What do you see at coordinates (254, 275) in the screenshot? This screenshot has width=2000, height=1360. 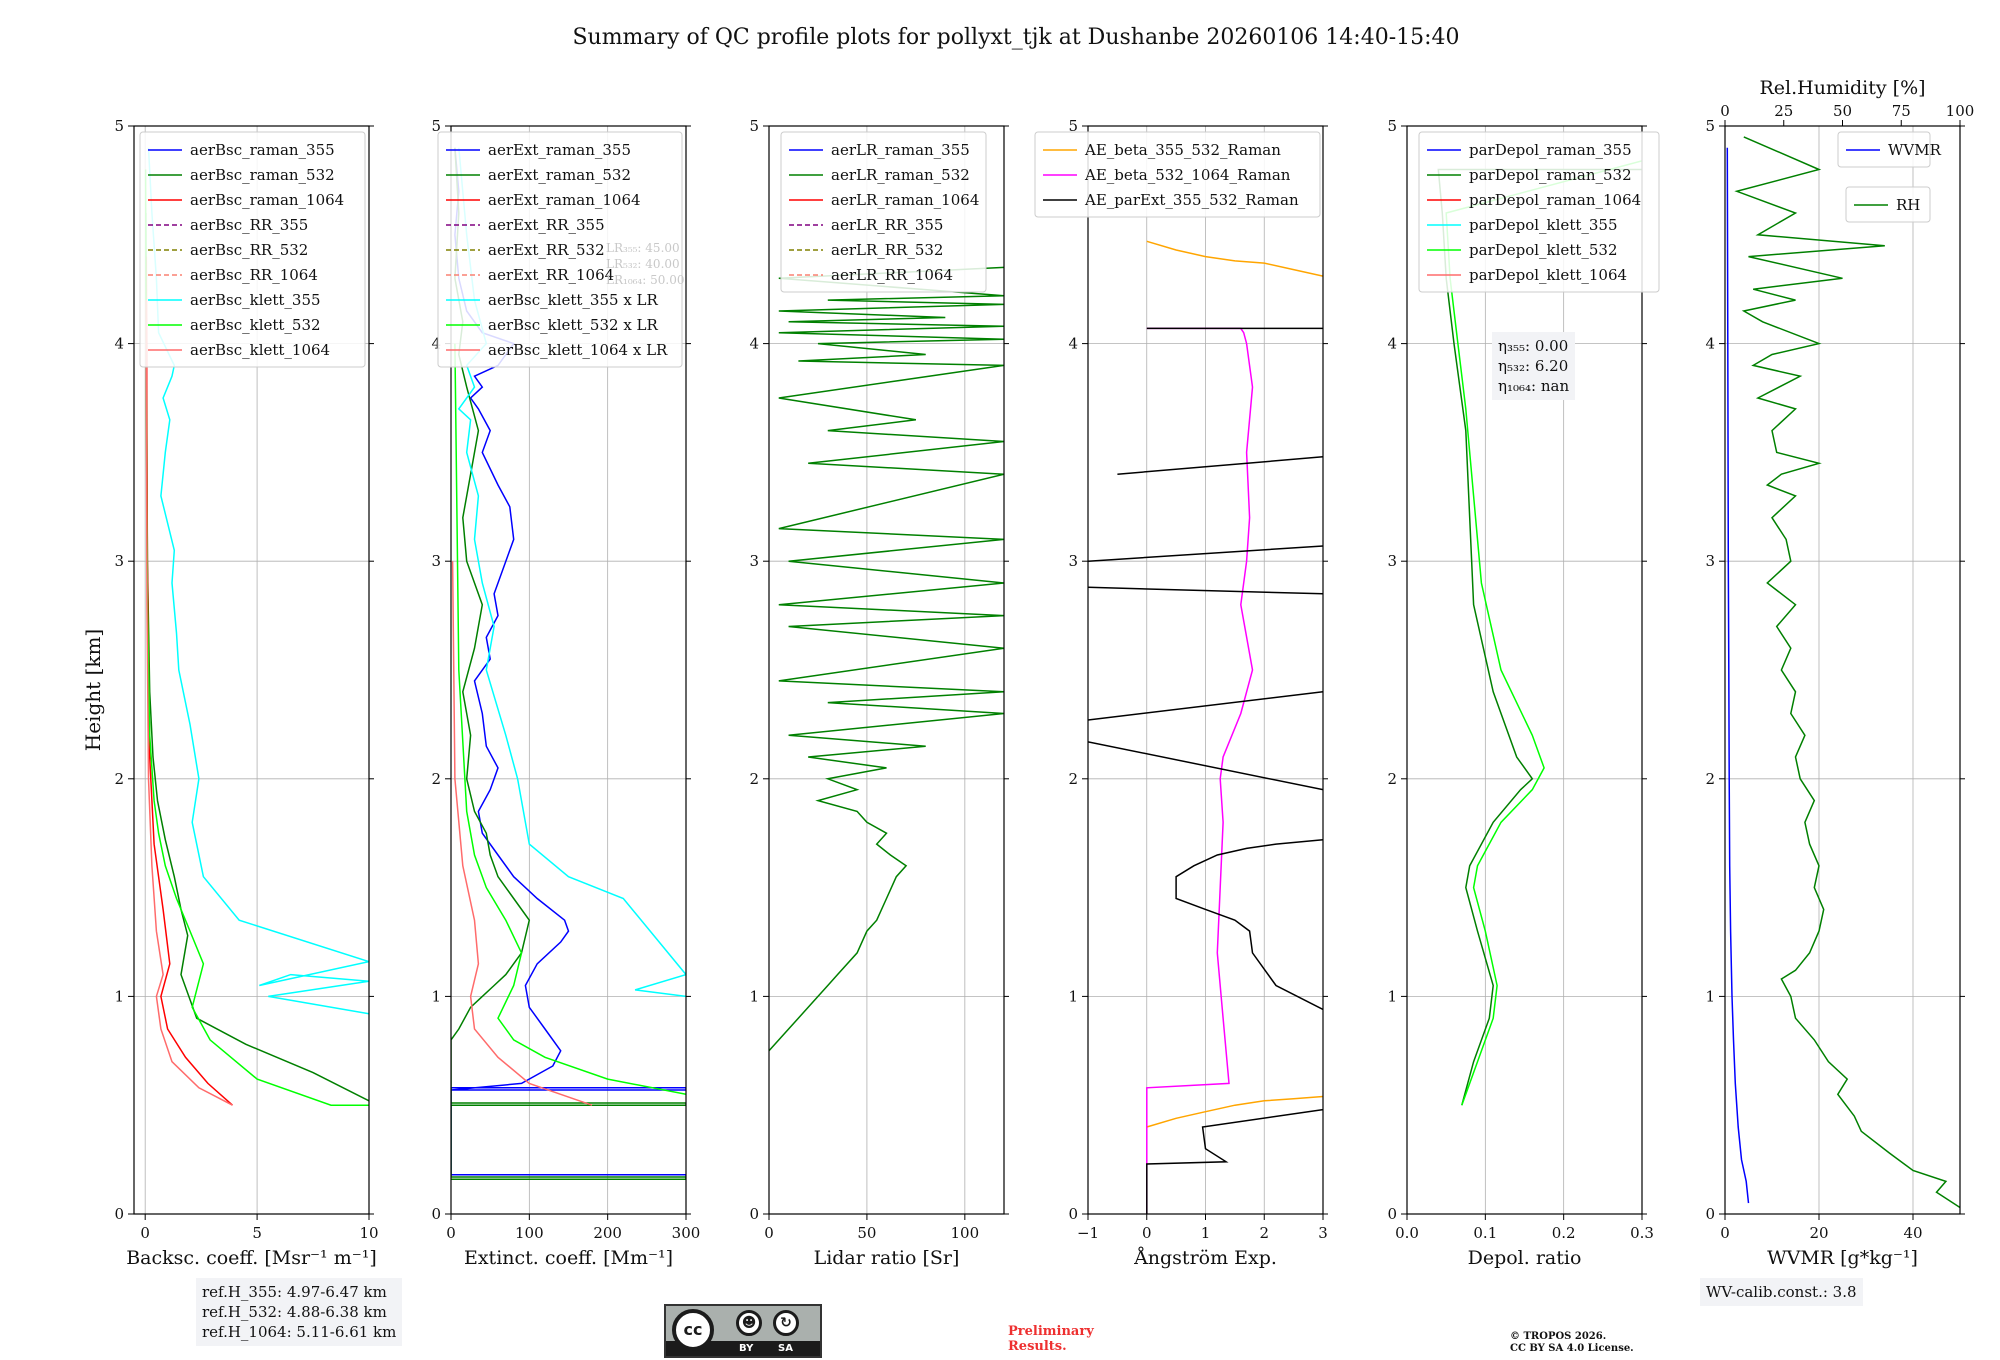 I see `legend-label: aerBsc_RR_1064` at bounding box center [254, 275].